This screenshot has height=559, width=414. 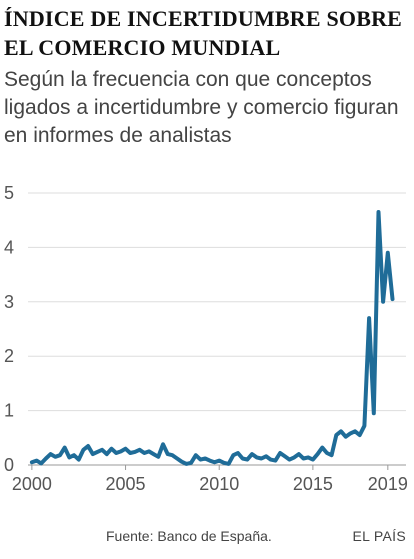 I want to click on brand-logo-text: EL PAÍS, so click(x=379, y=536).